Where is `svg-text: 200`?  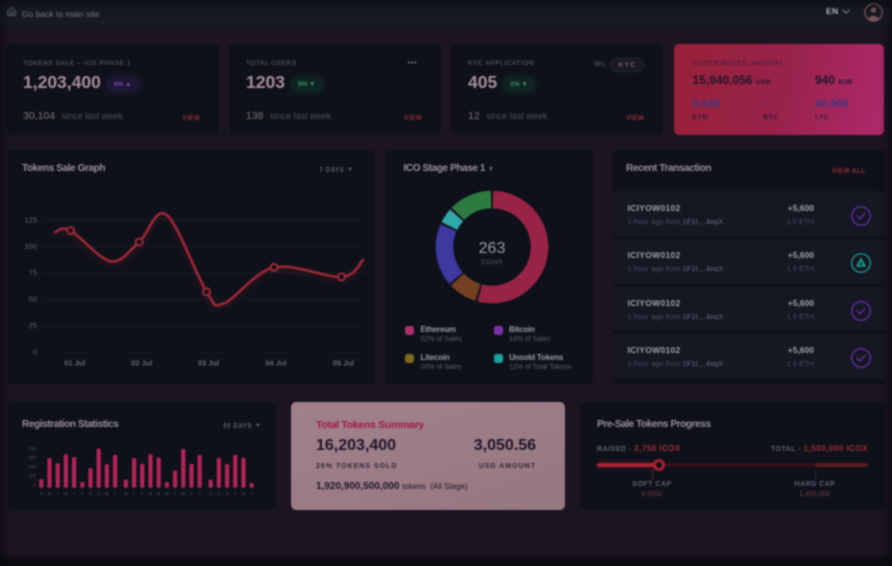
svg-text: 200 is located at coordinates (32, 466).